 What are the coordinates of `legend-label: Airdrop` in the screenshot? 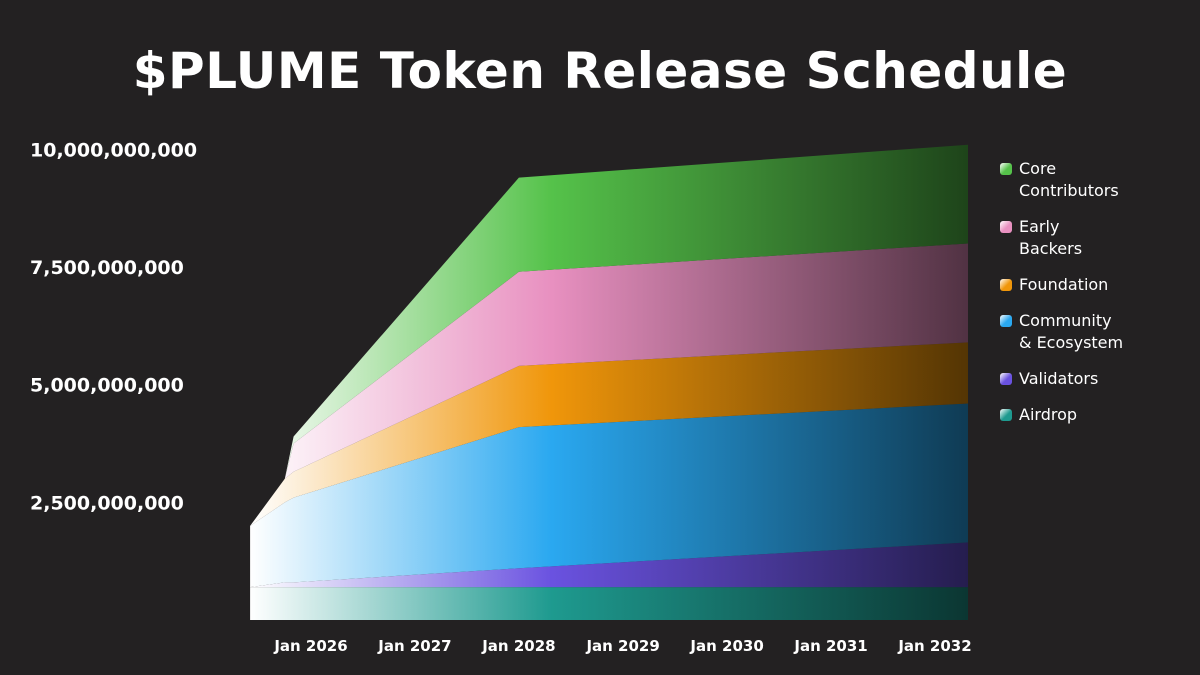 It's located at (1048, 414).